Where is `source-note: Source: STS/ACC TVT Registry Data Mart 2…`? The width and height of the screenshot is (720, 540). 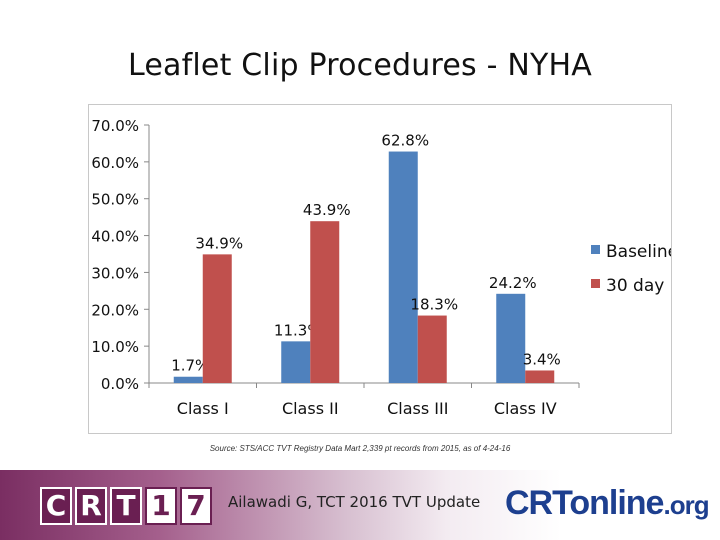
source-note: Source: STS/ACC TVT Registry Data Mart 2… is located at coordinates (360, 448).